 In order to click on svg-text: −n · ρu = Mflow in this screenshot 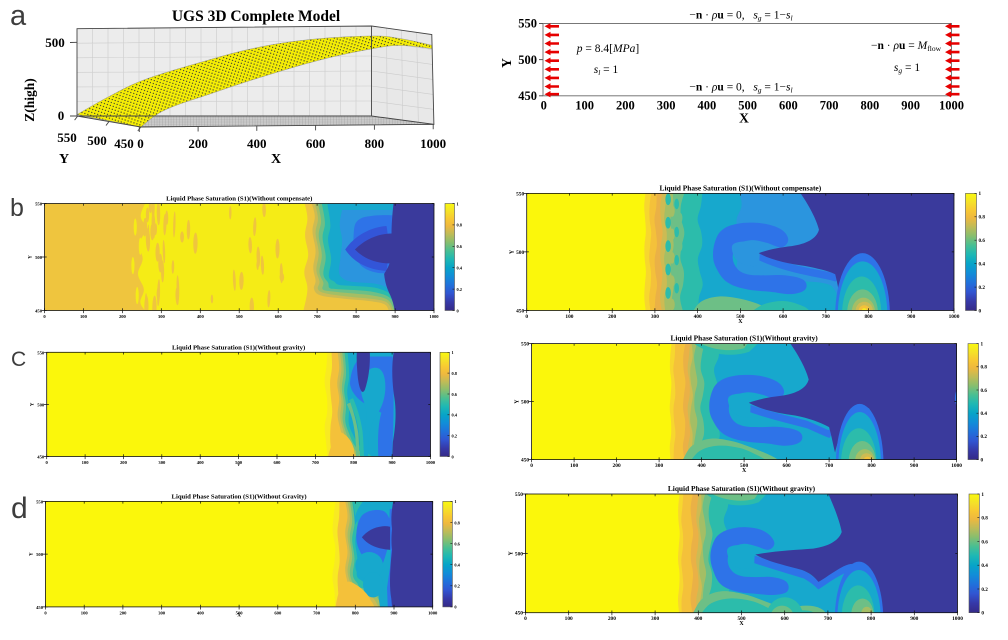, I will do `click(906, 46)`.